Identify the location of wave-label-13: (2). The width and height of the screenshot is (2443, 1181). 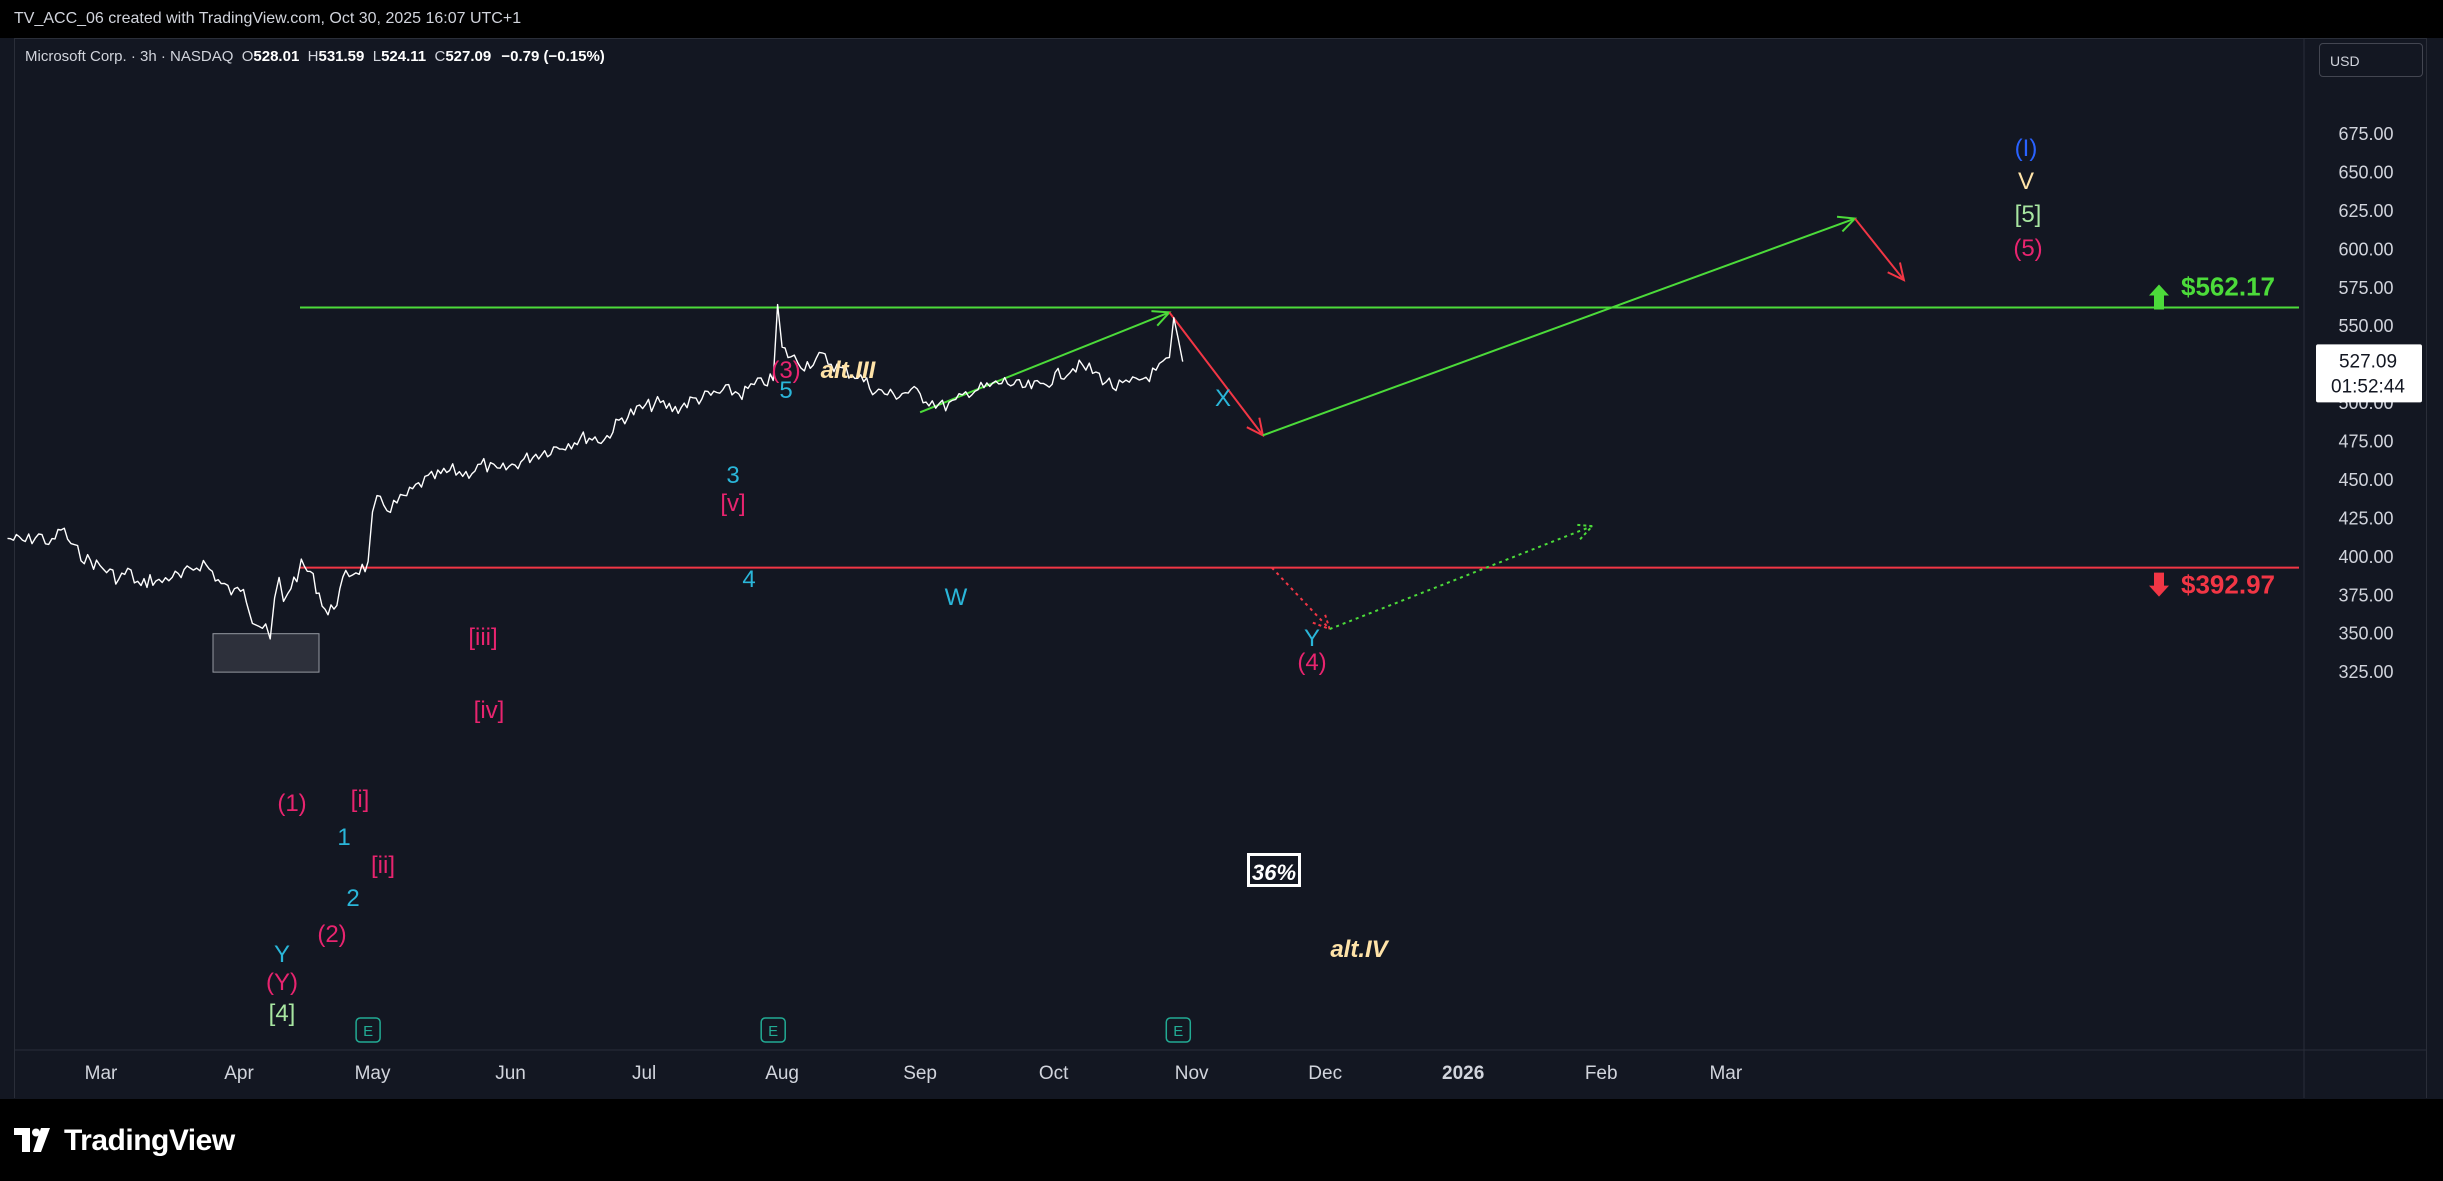
(331, 934).